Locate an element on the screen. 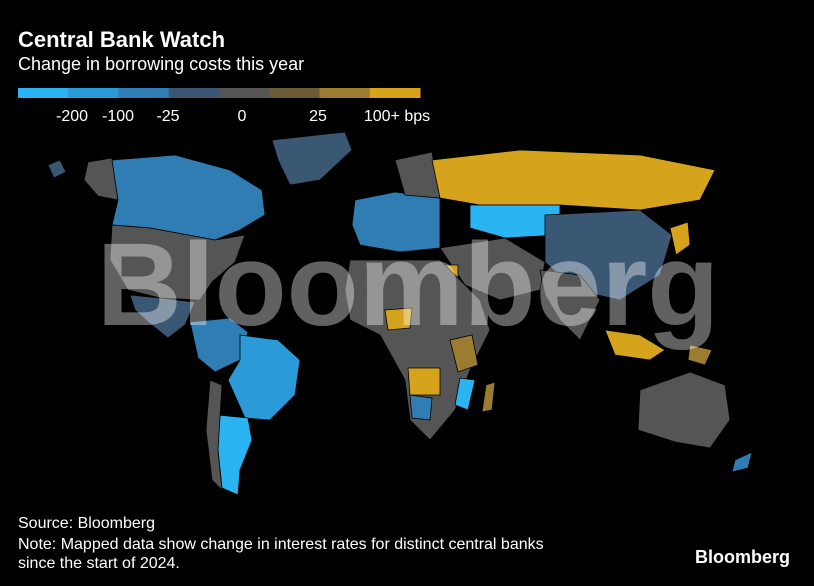  logo: Bloomberg is located at coordinates (742, 557).